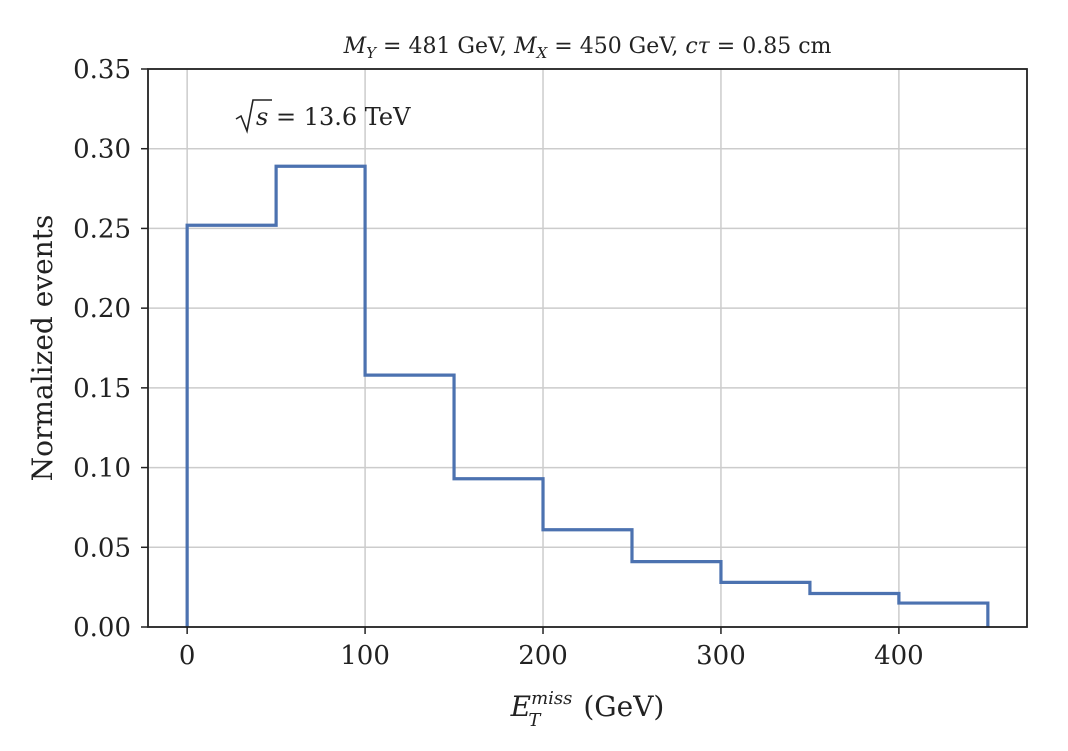 The image size is (1068, 751). What do you see at coordinates (102, 469) in the screenshot?
I see `y-tick-label: 0.10` at bounding box center [102, 469].